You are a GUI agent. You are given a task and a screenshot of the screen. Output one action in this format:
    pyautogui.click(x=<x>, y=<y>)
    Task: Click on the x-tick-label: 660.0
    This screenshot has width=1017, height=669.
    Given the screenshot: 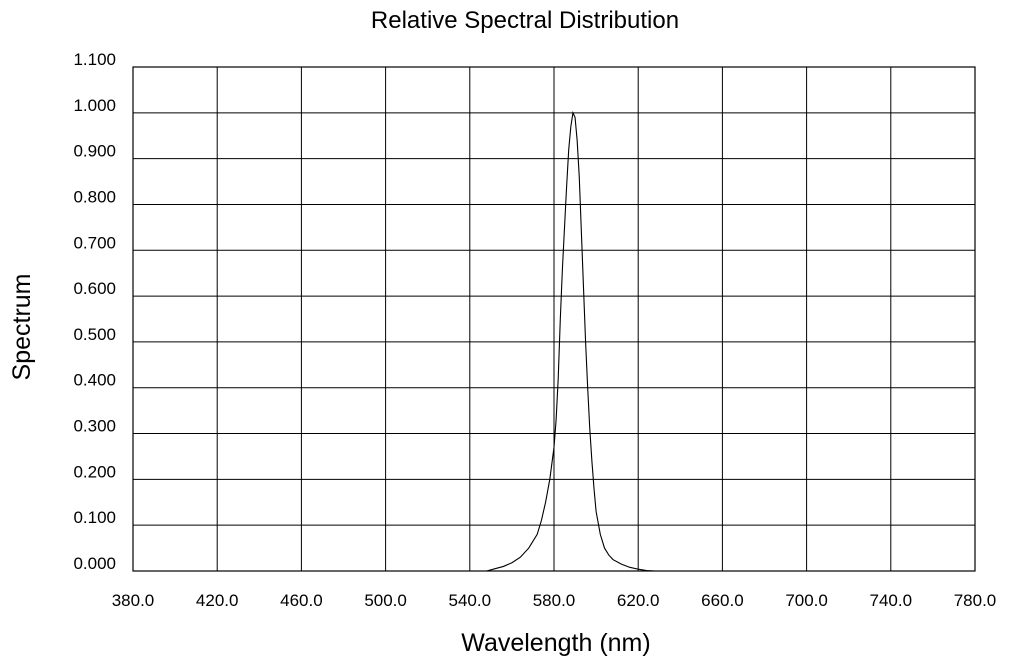 What is the action you would take?
    pyautogui.click(x=722, y=600)
    